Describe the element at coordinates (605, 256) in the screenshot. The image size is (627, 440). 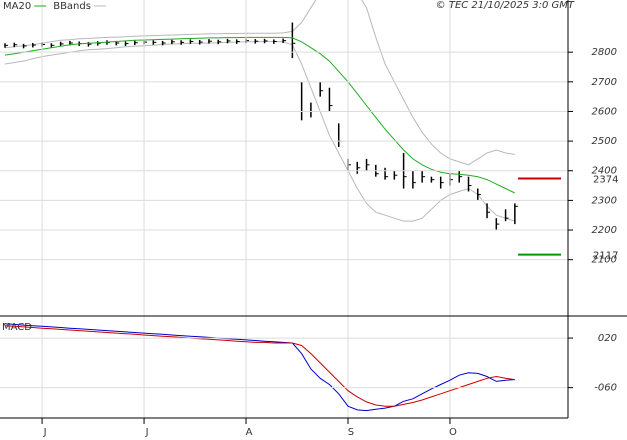
I see `reference-label: 2117` at that location.